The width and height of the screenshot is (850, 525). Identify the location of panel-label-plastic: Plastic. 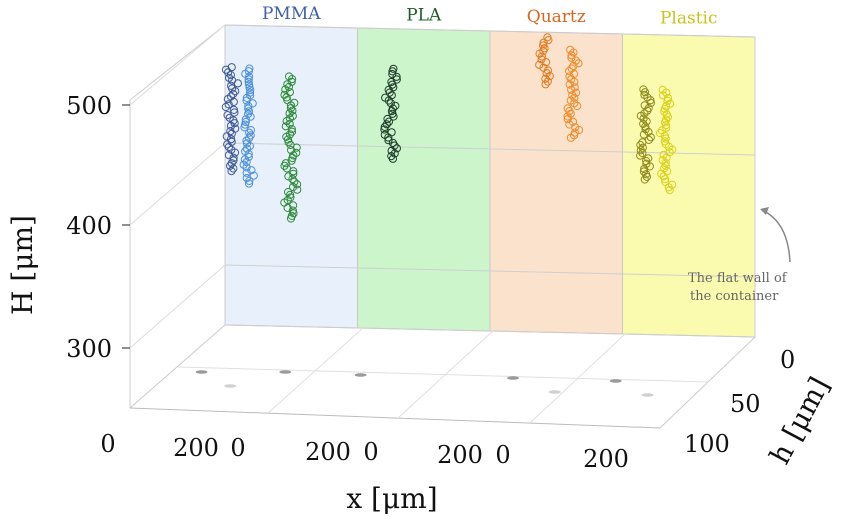
(689, 19).